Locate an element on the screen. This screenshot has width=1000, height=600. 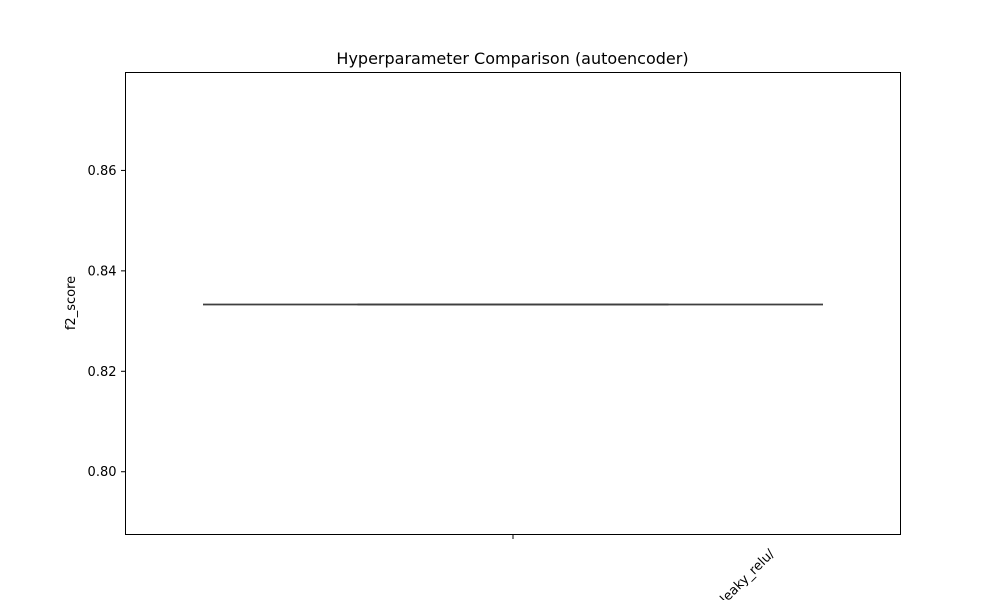
y-tick-label: 0.84 is located at coordinates (102, 271).